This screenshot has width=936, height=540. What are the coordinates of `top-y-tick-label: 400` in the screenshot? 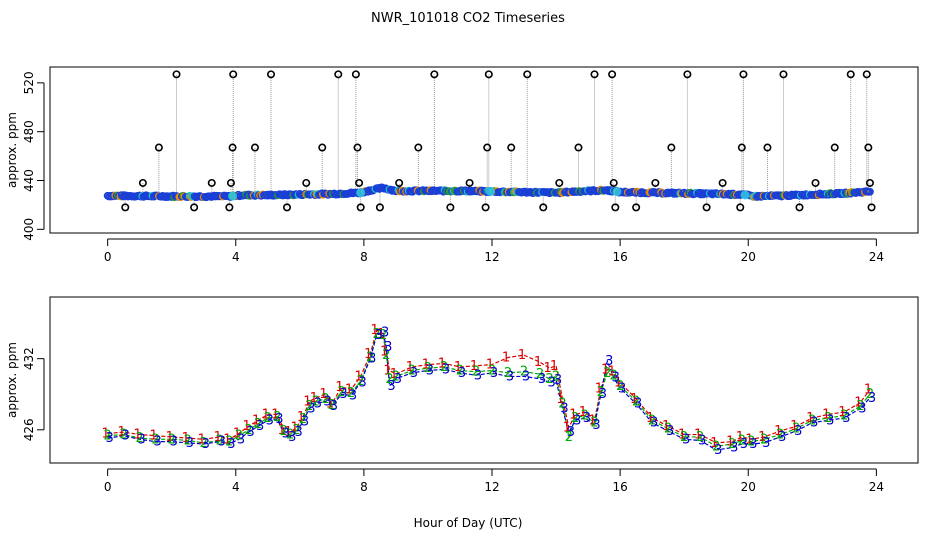 It's located at (29, 229).